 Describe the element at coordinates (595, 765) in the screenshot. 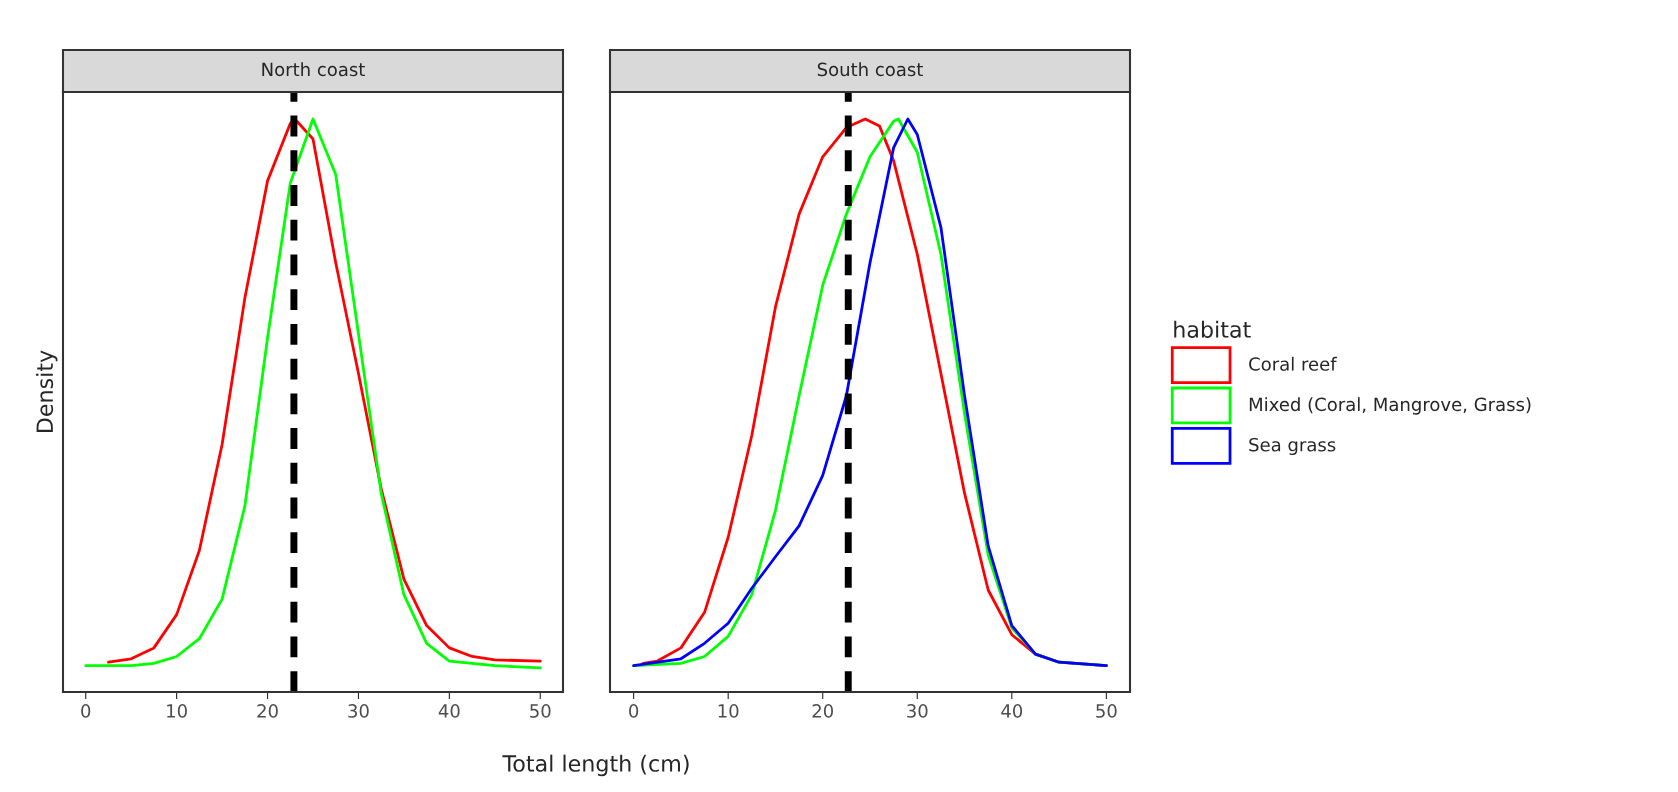

I see `x-axis-title: Total length (cm)` at that location.